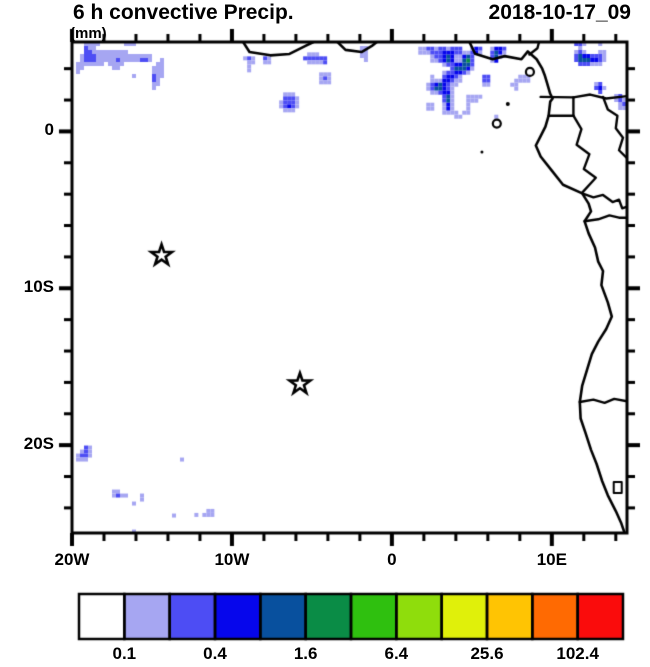 Image resolution: width=650 pixels, height=667 pixels. What do you see at coordinates (559, 12) in the screenshot?
I see `plot-timestamp: 2018-10-17_09` at bounding box center [559, 12].